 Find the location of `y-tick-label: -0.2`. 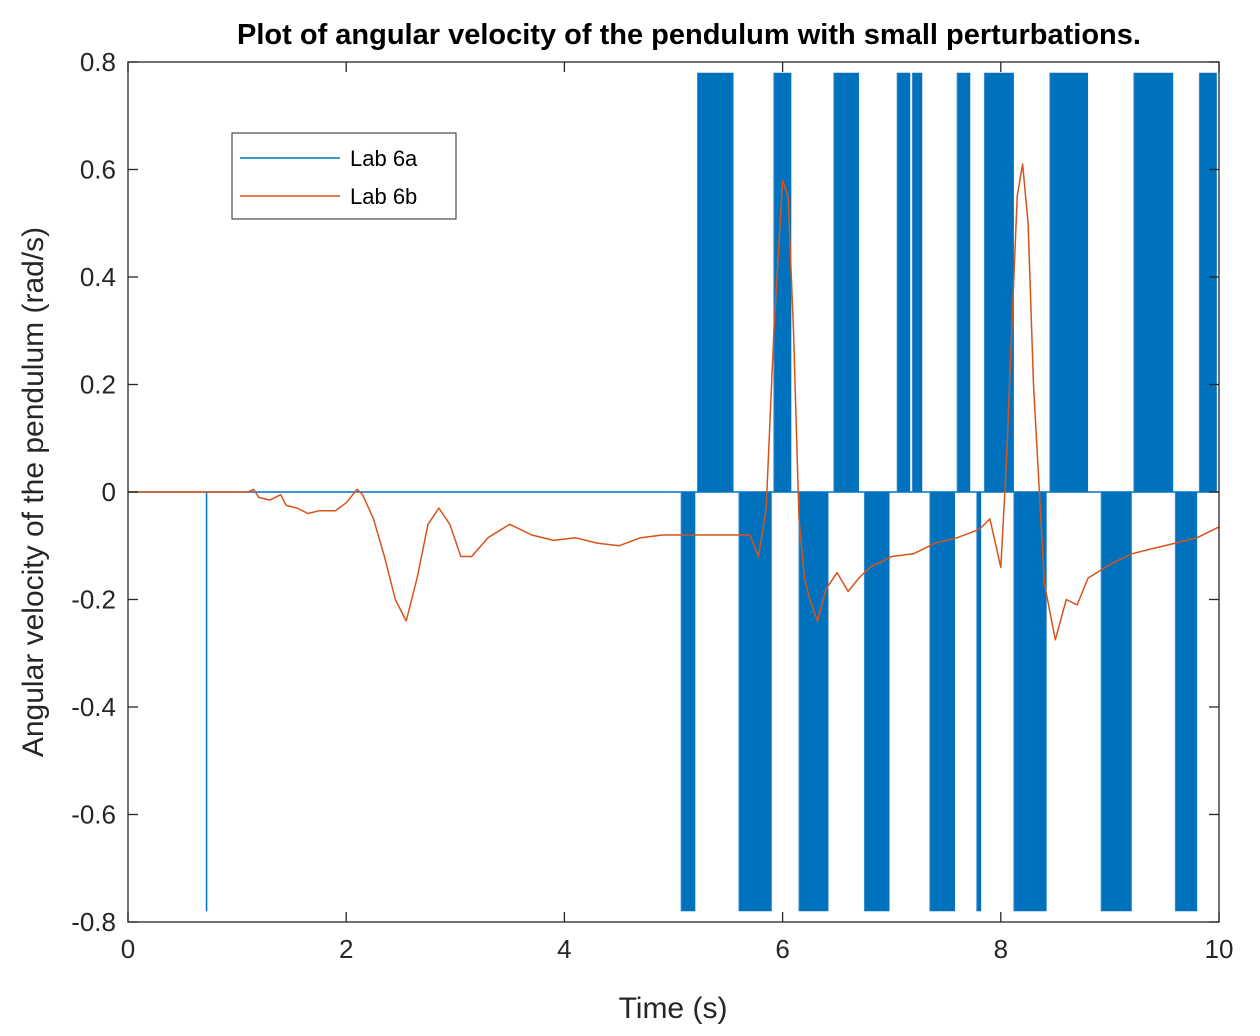

y-tick-label: -0.2 is located at coordinates (93, 600).